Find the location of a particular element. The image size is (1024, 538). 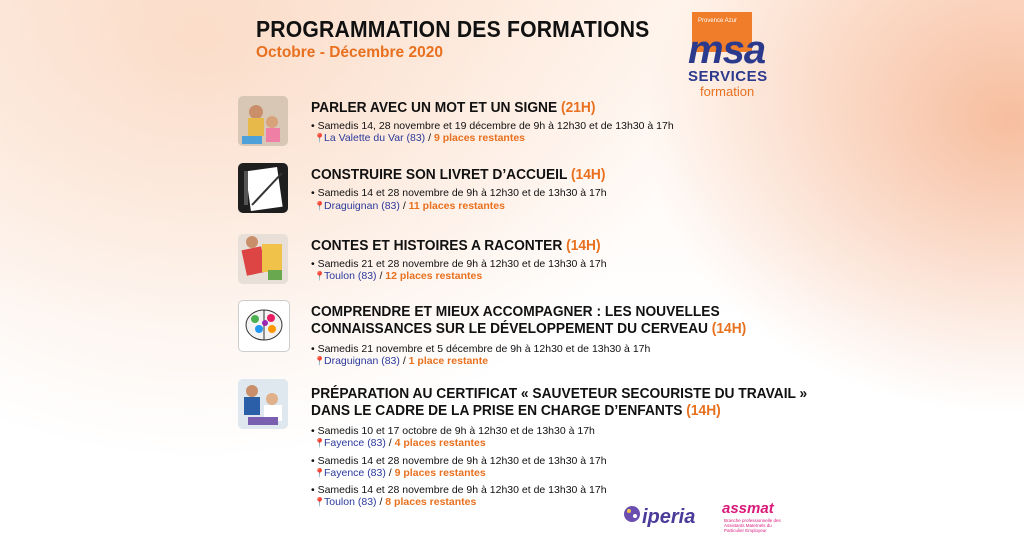

page-subtitle: Octobre - Décembre 2020 is located at coordinates (349, 52).